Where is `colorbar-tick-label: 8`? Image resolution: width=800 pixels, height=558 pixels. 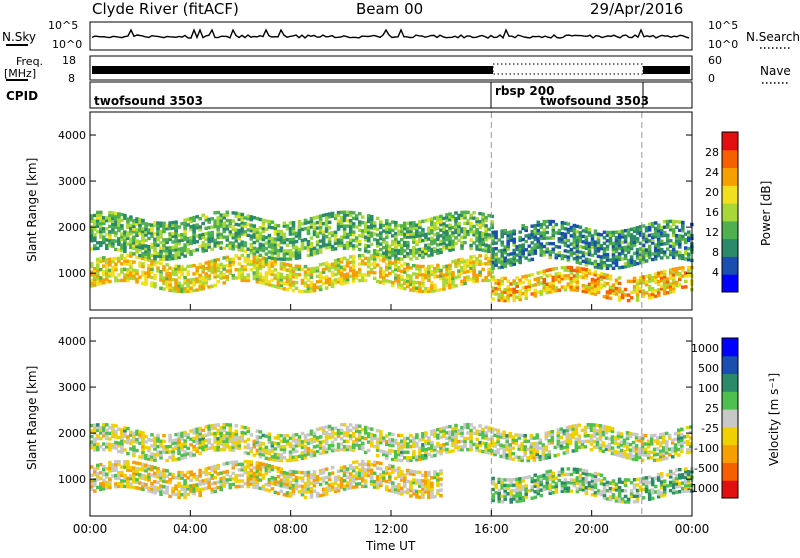 colorbar-tick-label: 8 is located at coordinates (715, 252).